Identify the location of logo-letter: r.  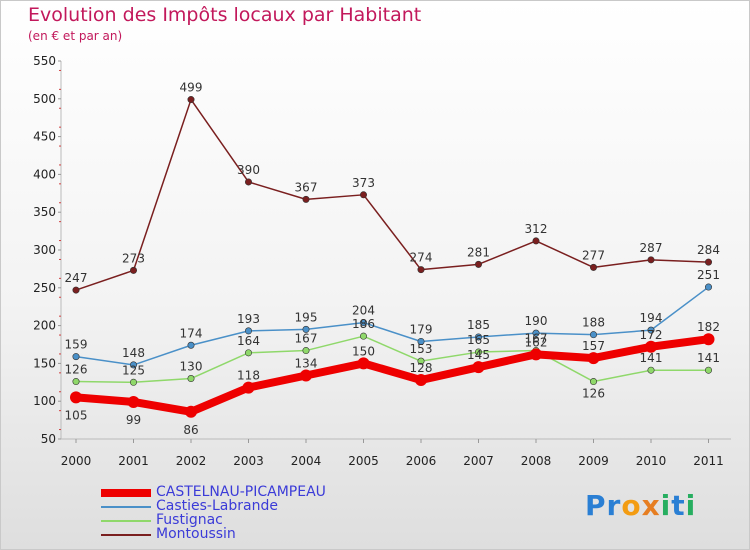
(614, 505).